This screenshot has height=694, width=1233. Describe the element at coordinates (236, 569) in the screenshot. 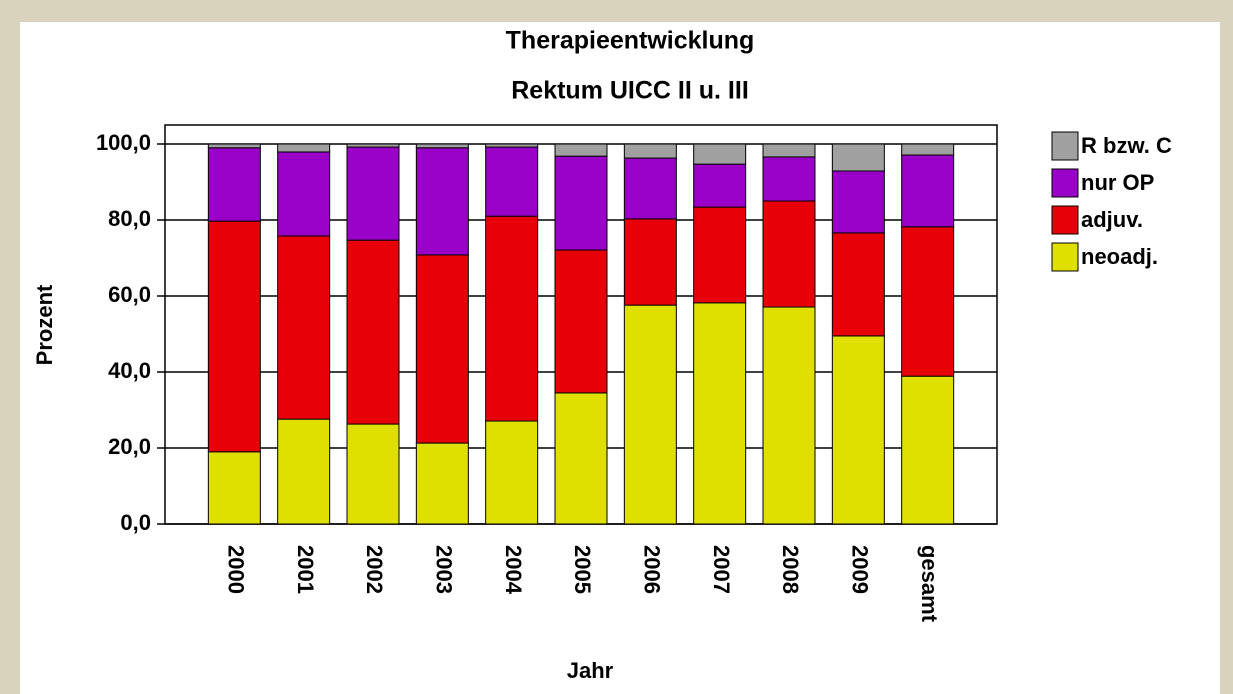

I see `x-tick-label: 2000` at that location.